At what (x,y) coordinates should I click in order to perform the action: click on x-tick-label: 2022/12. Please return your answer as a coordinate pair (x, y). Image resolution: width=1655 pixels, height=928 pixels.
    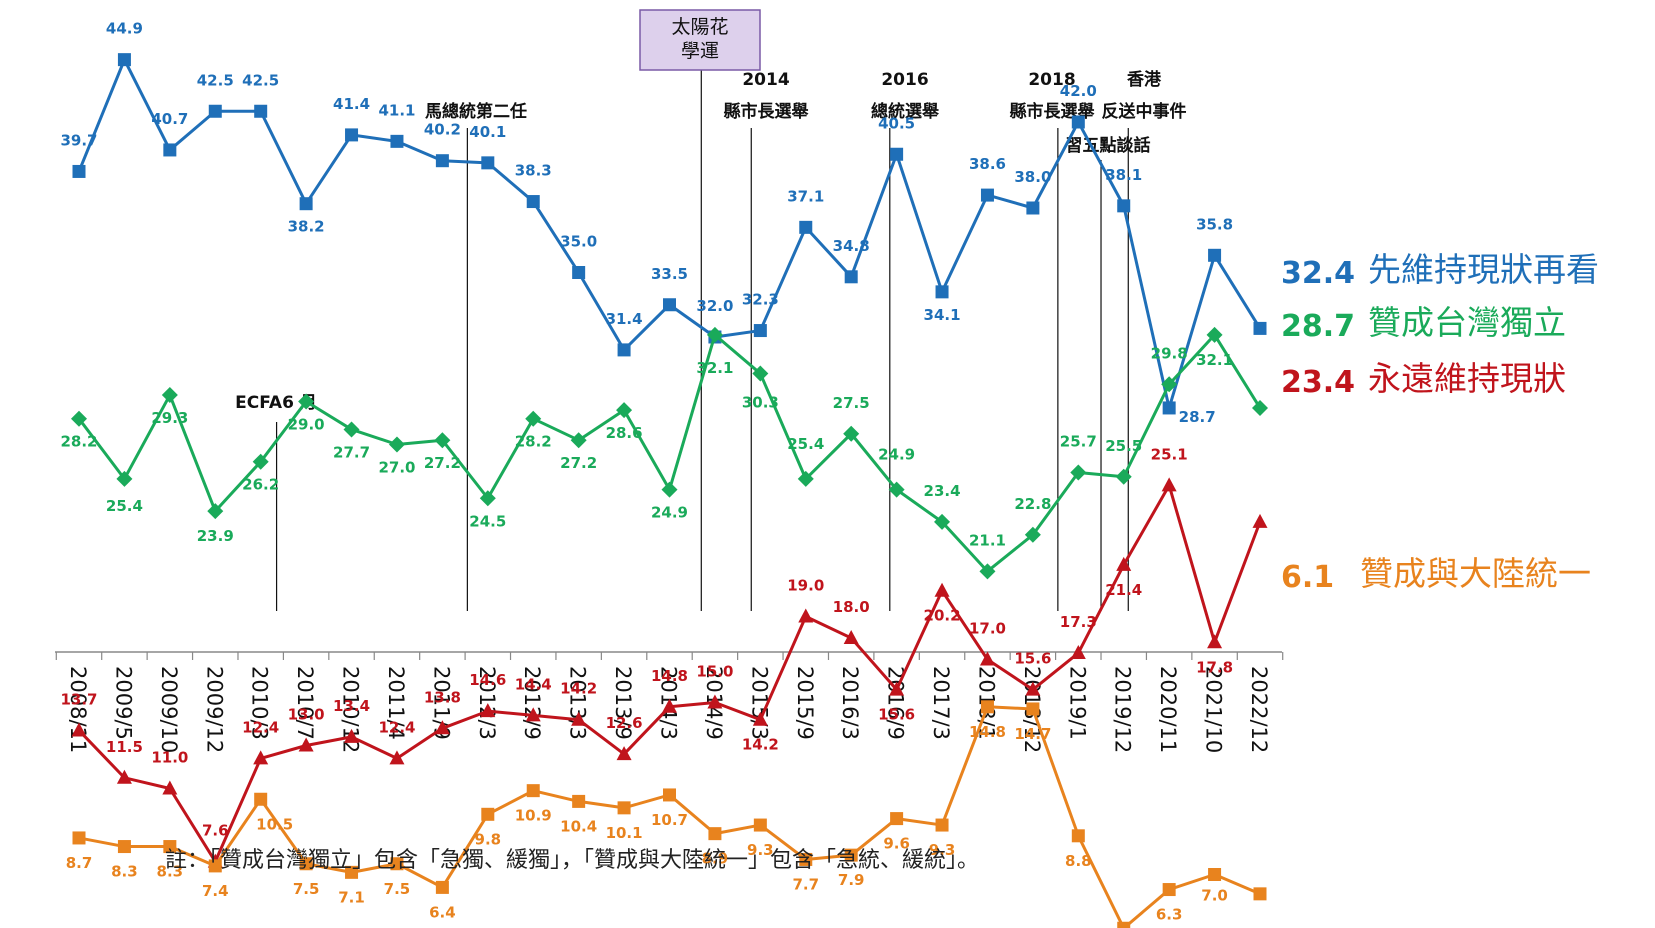
    Looking at the image, I should click on (1259, 709).